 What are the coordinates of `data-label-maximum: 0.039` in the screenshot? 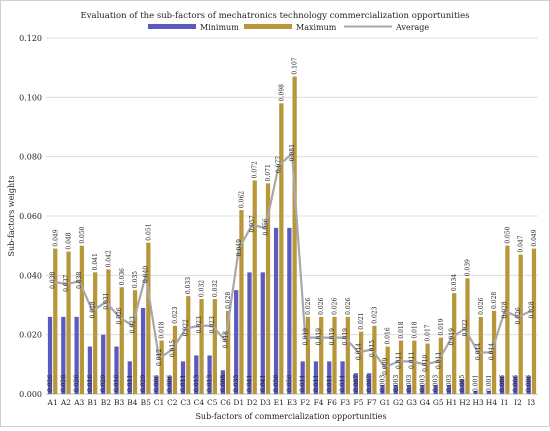 It's located at (467, 267).